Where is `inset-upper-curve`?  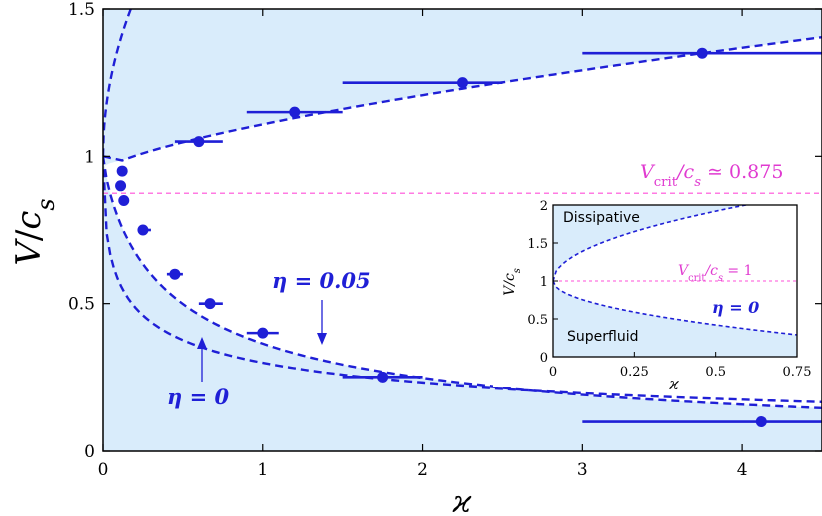 inset-upper-curve is located at coordinates (651, 243).